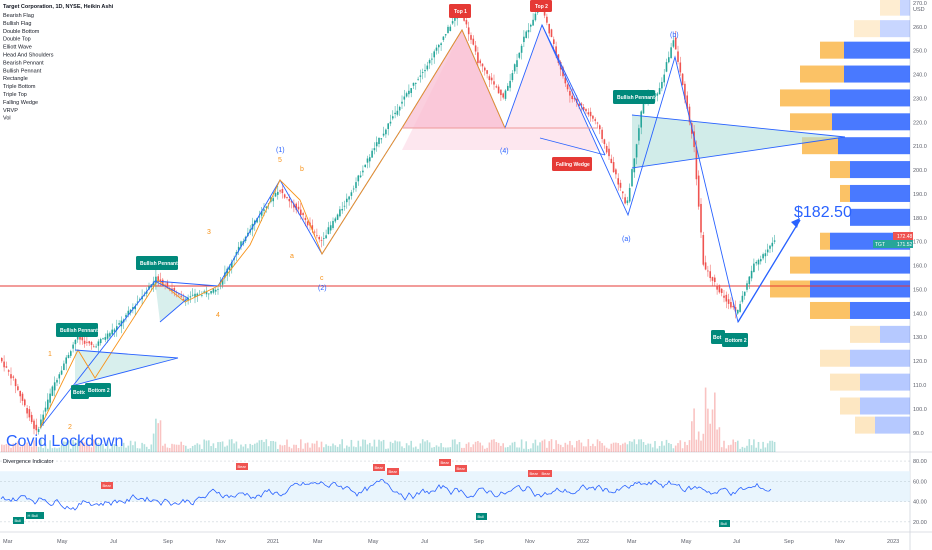 The image size is (932, 550). What do you see at coordinates (15, 95) in the screenshot?
I see `indicator-item: Triple Top` at bounding box center [15, 95].